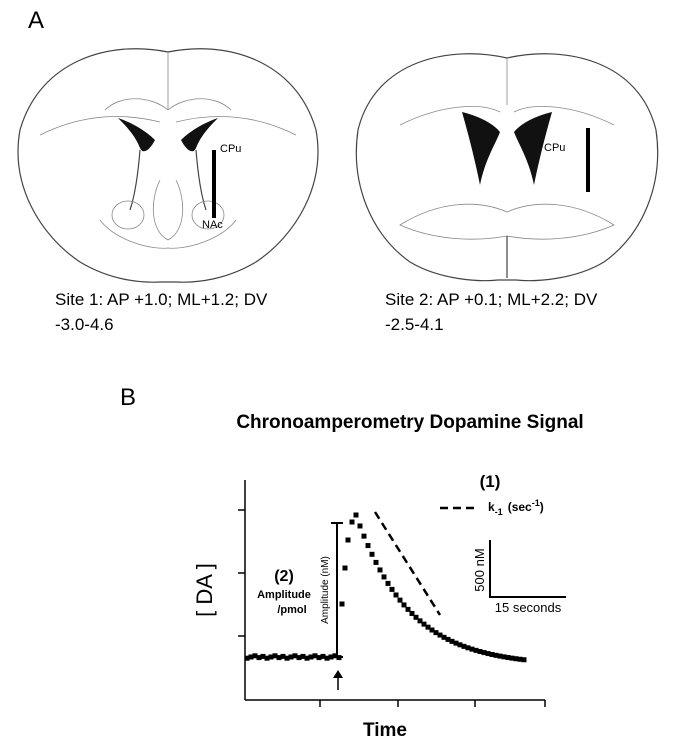  Describe the element at coordinates (325, 590) in the screenshot. I see `amplitude-label: Amplitude (nM)` at that location.